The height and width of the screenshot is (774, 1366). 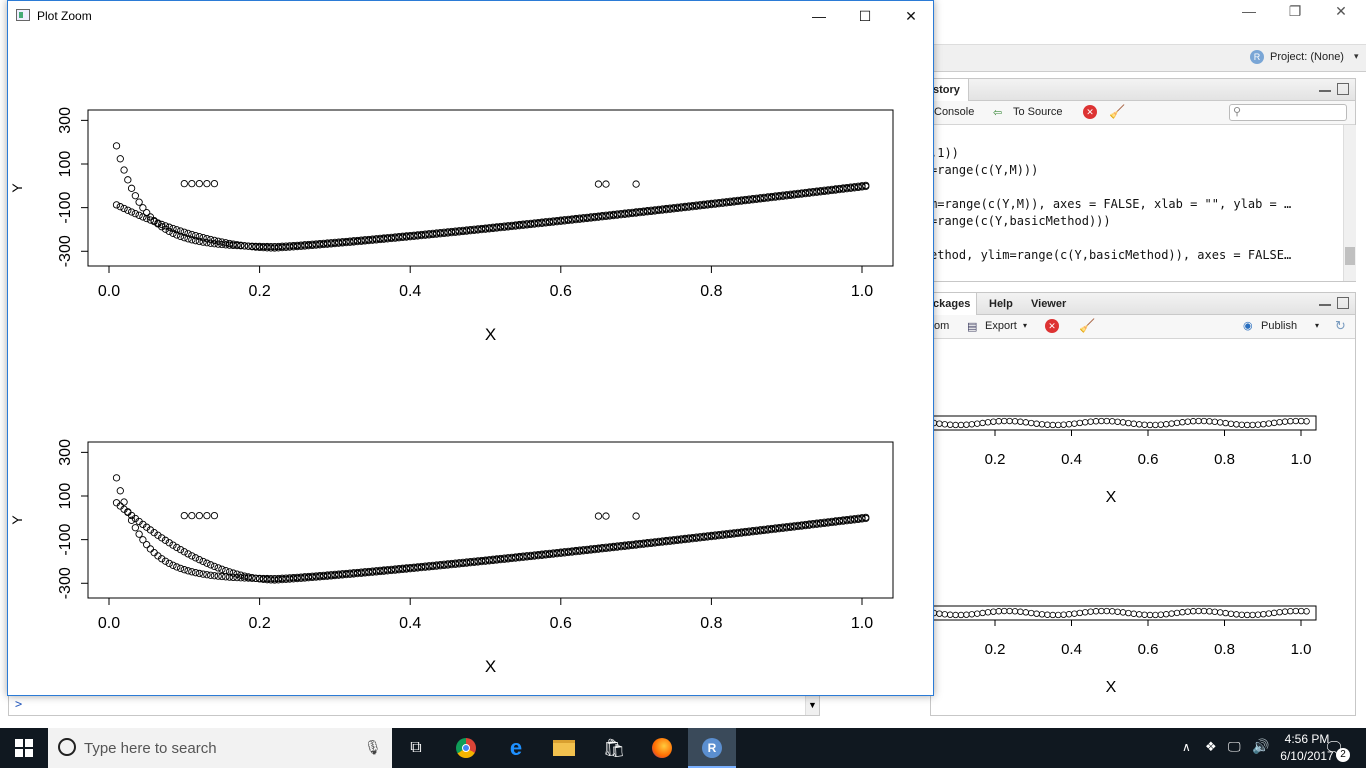 I want to click on maximize-button: ☐, so click(x=865, y=16).